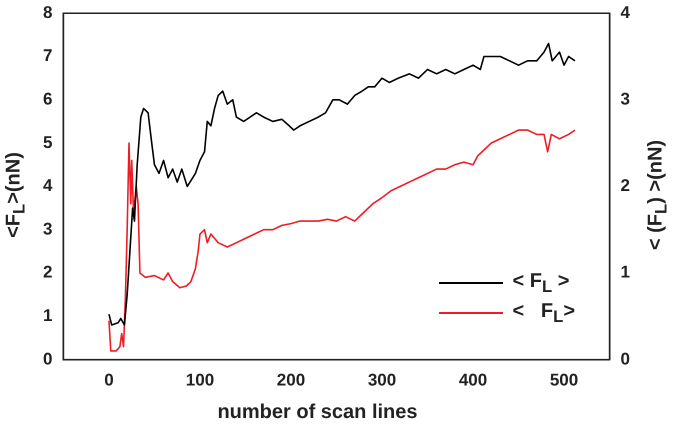 Image resolution: width=675 pixels, height=428 pixels. Describe the element at coordinates (47, 142) in the screenshot. I see `y-tick-label: 5` at that location.